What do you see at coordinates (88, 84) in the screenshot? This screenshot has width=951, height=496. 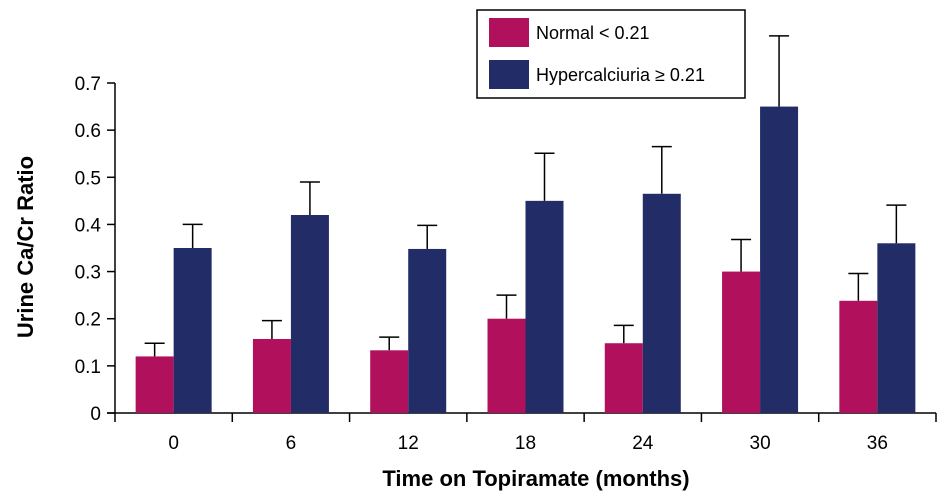 I see `y-tick-label: 0.7` at bounding box center [88, 84].